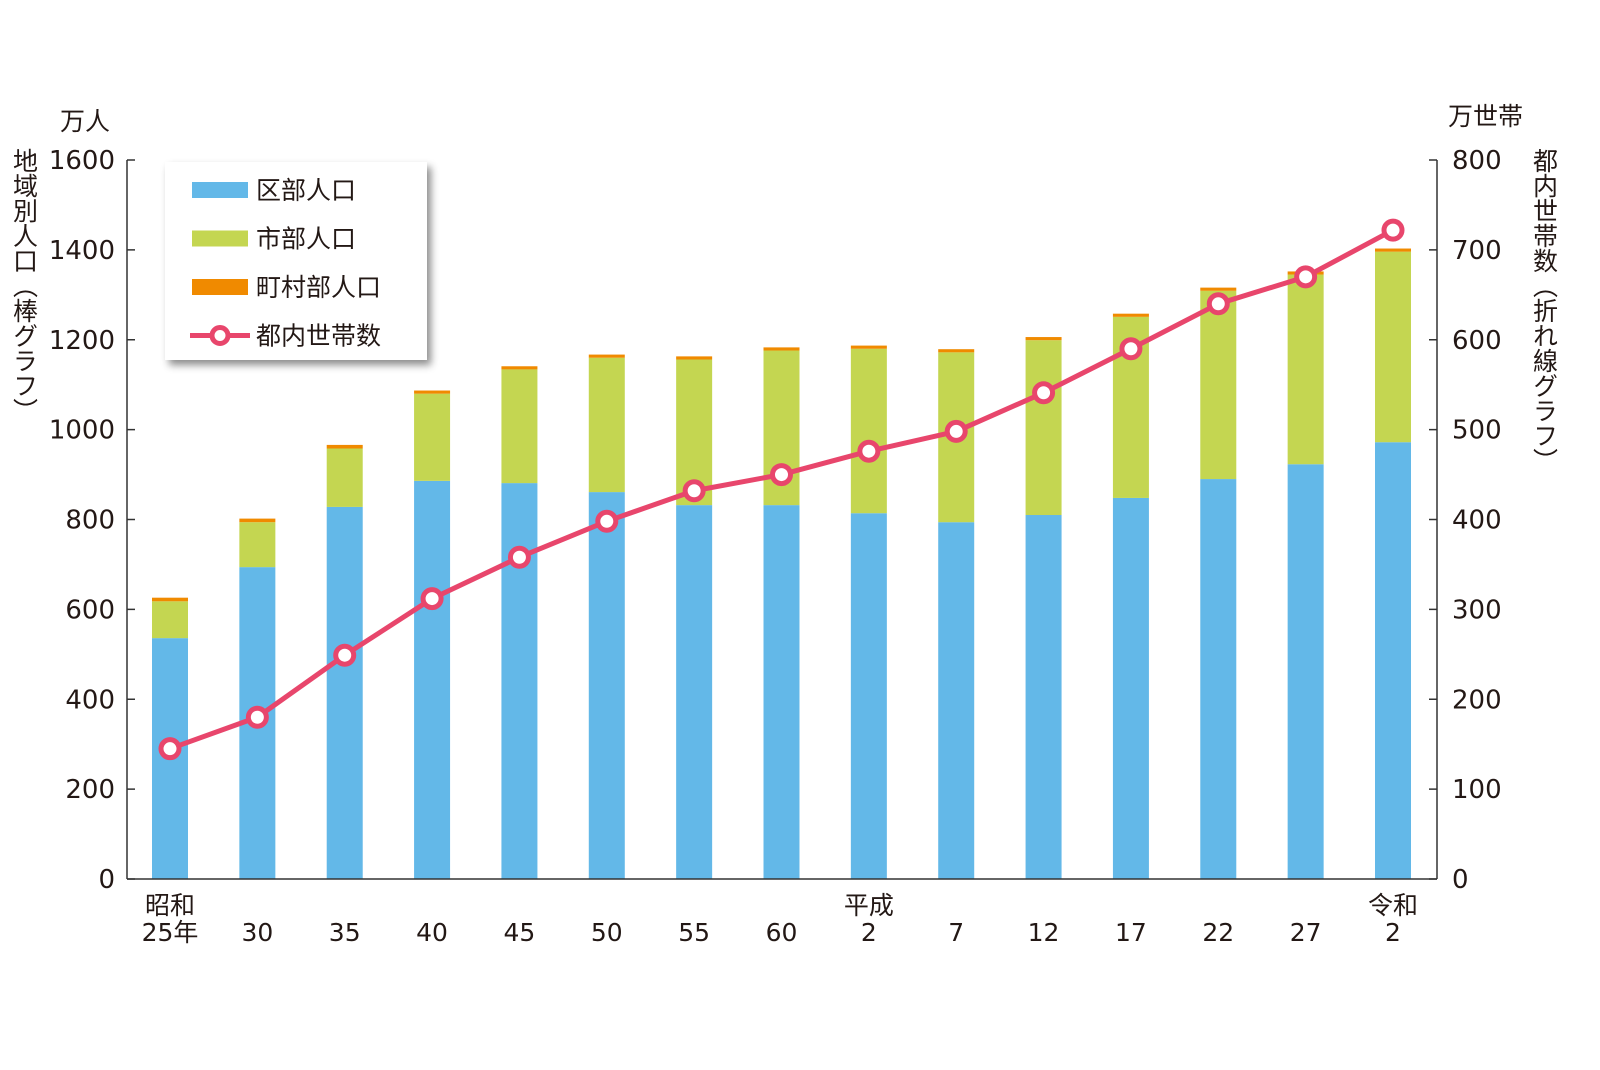  I want to click on left-tick-label: 1200, so click(82, 341).